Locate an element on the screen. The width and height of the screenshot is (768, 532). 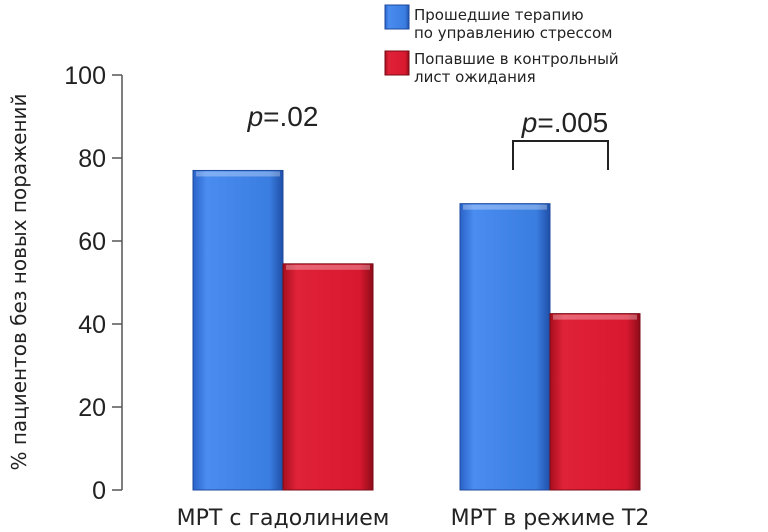
x-tick-label: МРТ с гадолинием is located at coordinates (283, 518).